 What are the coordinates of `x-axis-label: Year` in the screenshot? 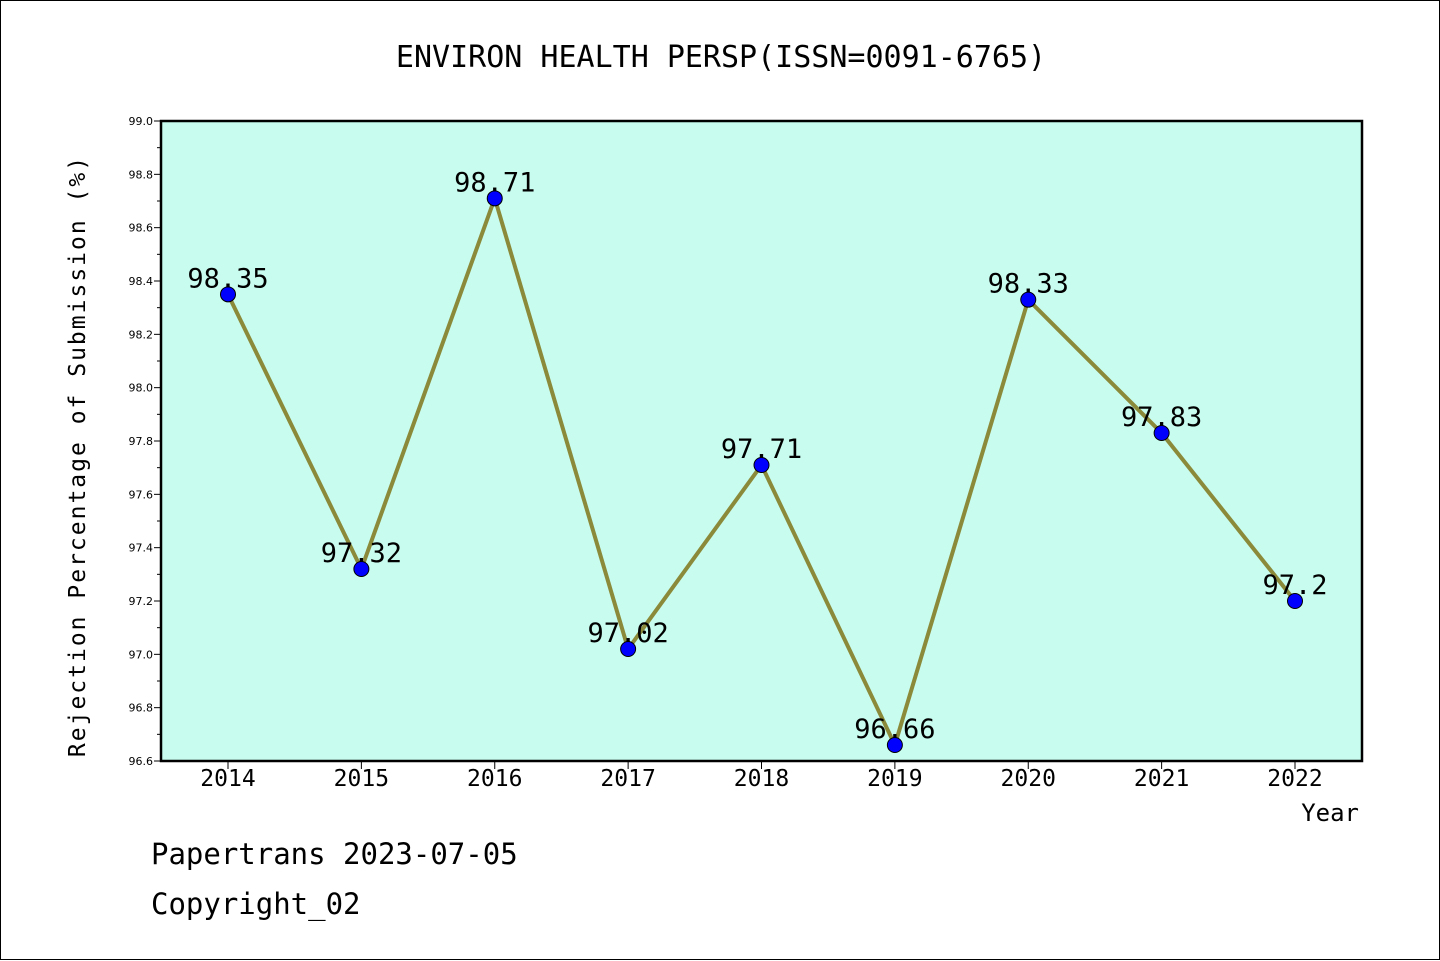 It's located at (1330, 813).